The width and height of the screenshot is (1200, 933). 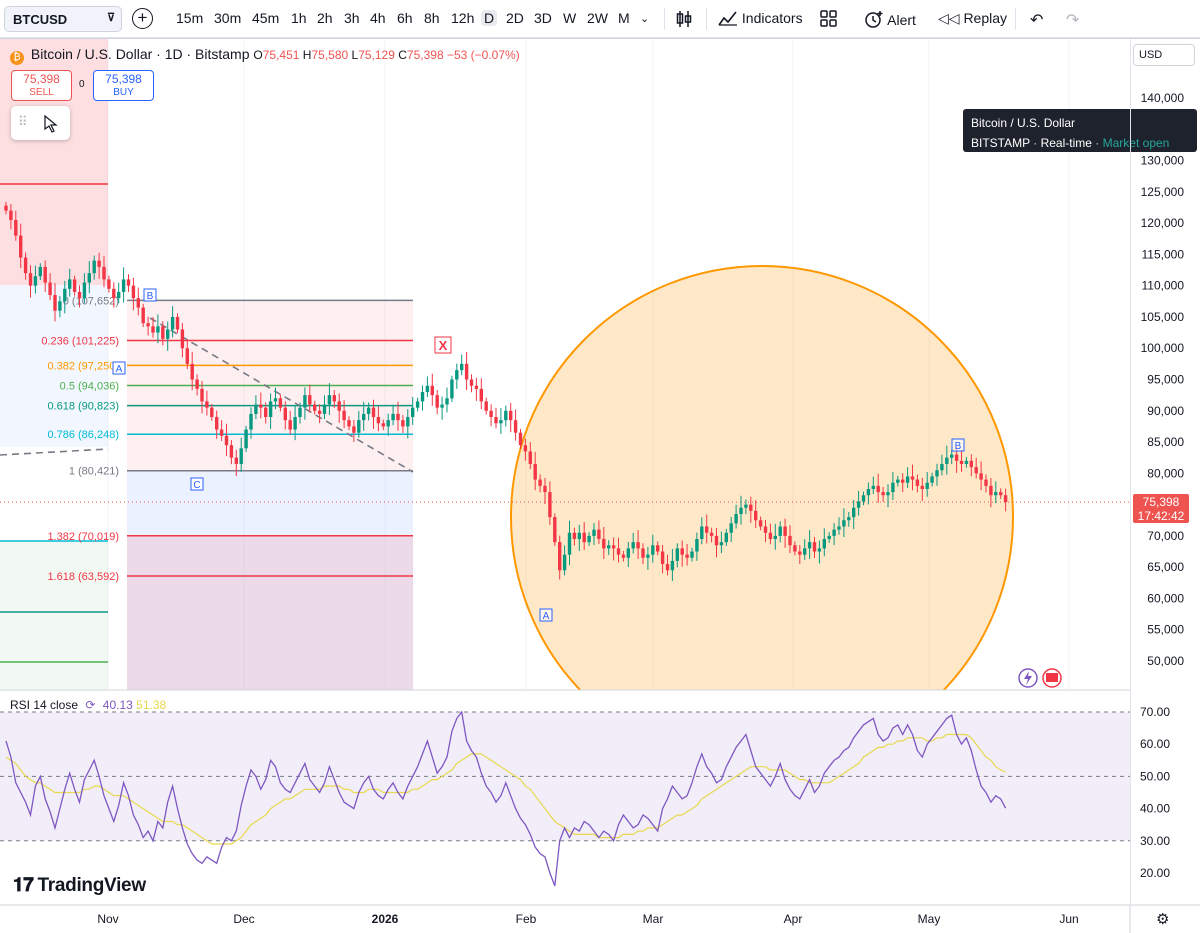 What do you see at coordinates (901, 20) in the screenshot?
I see `alert-label: Alert` at bounding box center [901, 20].